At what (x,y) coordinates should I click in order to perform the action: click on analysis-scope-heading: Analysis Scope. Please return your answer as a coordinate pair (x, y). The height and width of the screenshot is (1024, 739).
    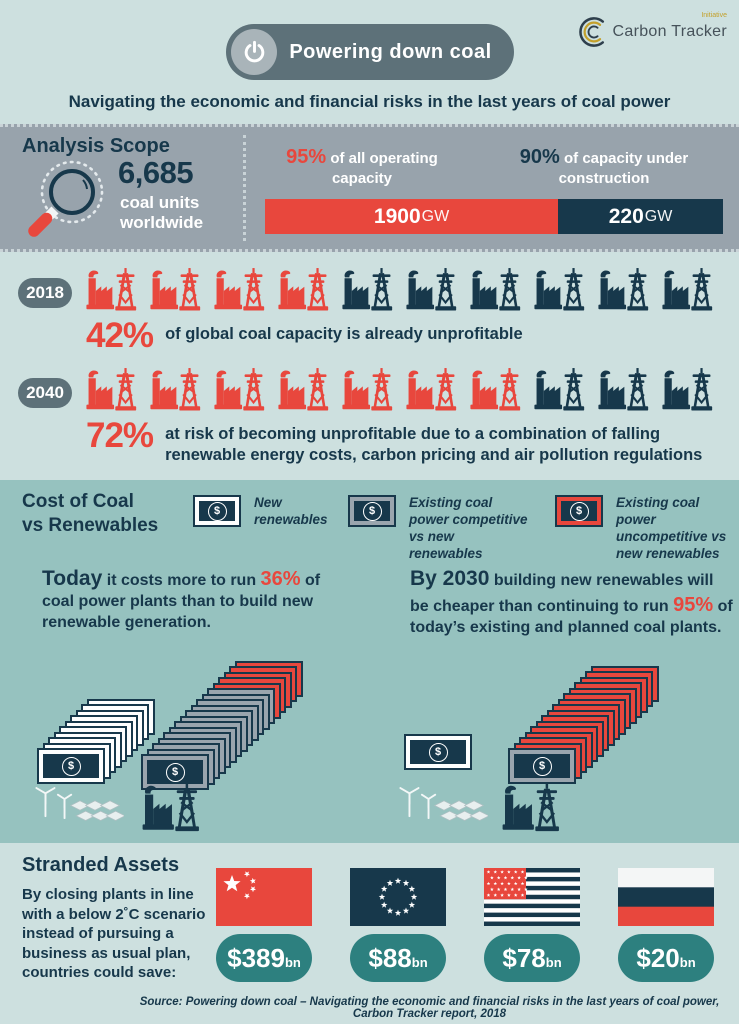
    Looking at the image, I should click on (96, 146).